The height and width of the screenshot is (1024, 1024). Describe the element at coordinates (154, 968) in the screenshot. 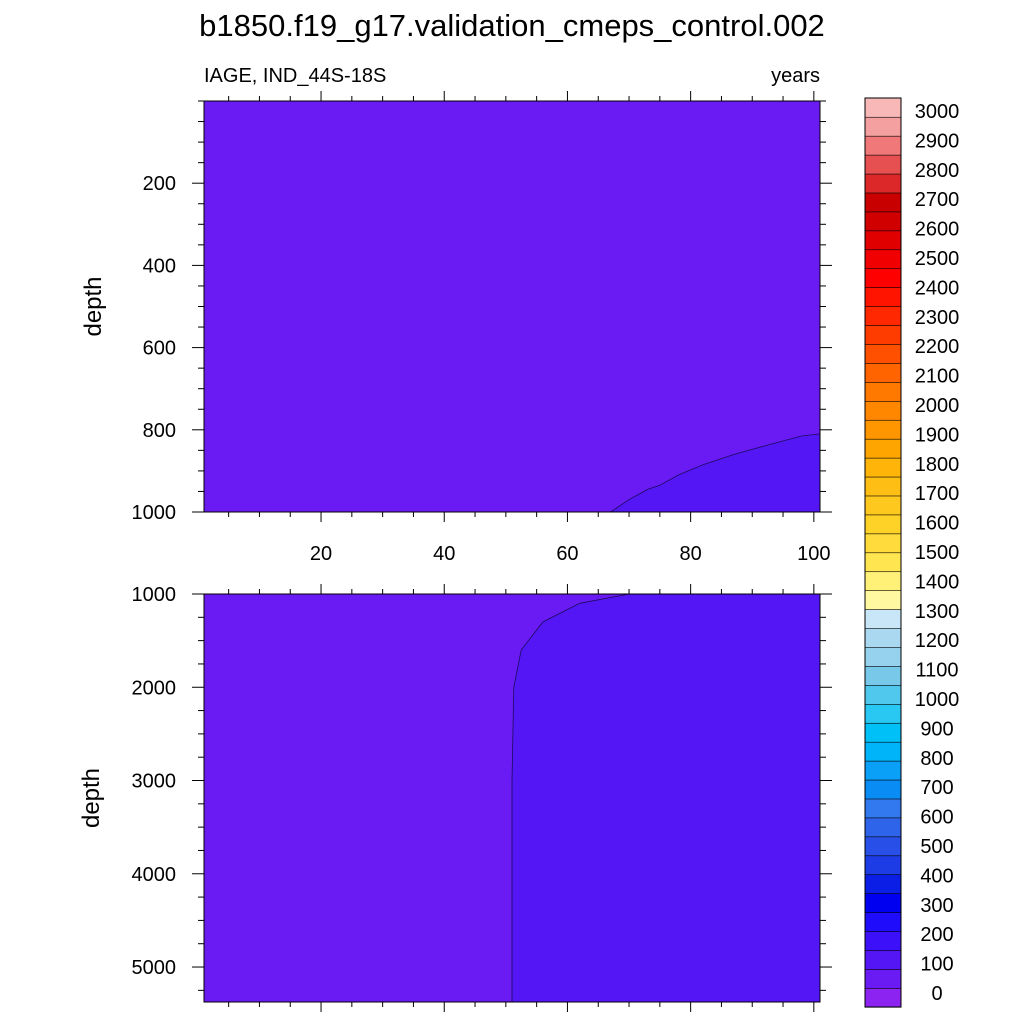

I see `y-tick-label: 5000` at that location.